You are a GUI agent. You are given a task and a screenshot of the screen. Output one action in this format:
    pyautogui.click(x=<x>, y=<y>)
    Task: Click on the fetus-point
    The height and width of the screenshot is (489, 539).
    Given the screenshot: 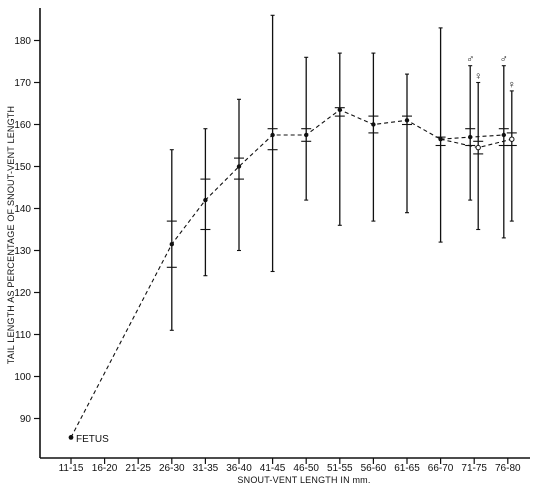 What is the action you would take?
    pyautogui.click(x=71, y=437)
    